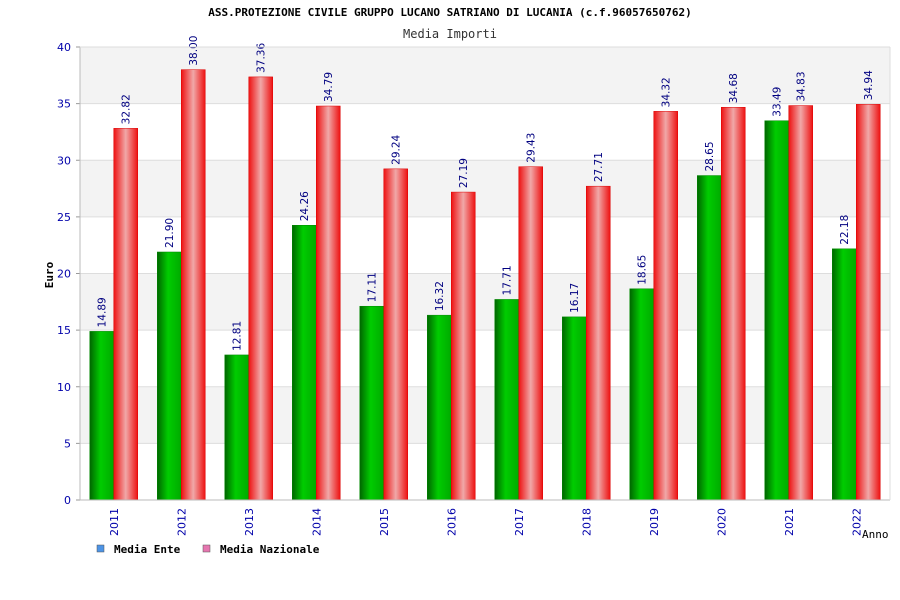  Describe the element at coordinates (170, 233) in the screenshot. I see `data-label: 21.90` at that location.